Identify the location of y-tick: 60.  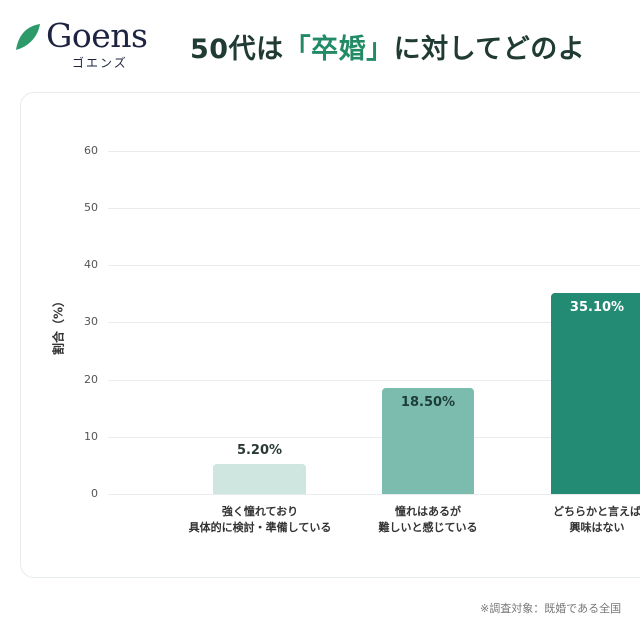
(91, 150).